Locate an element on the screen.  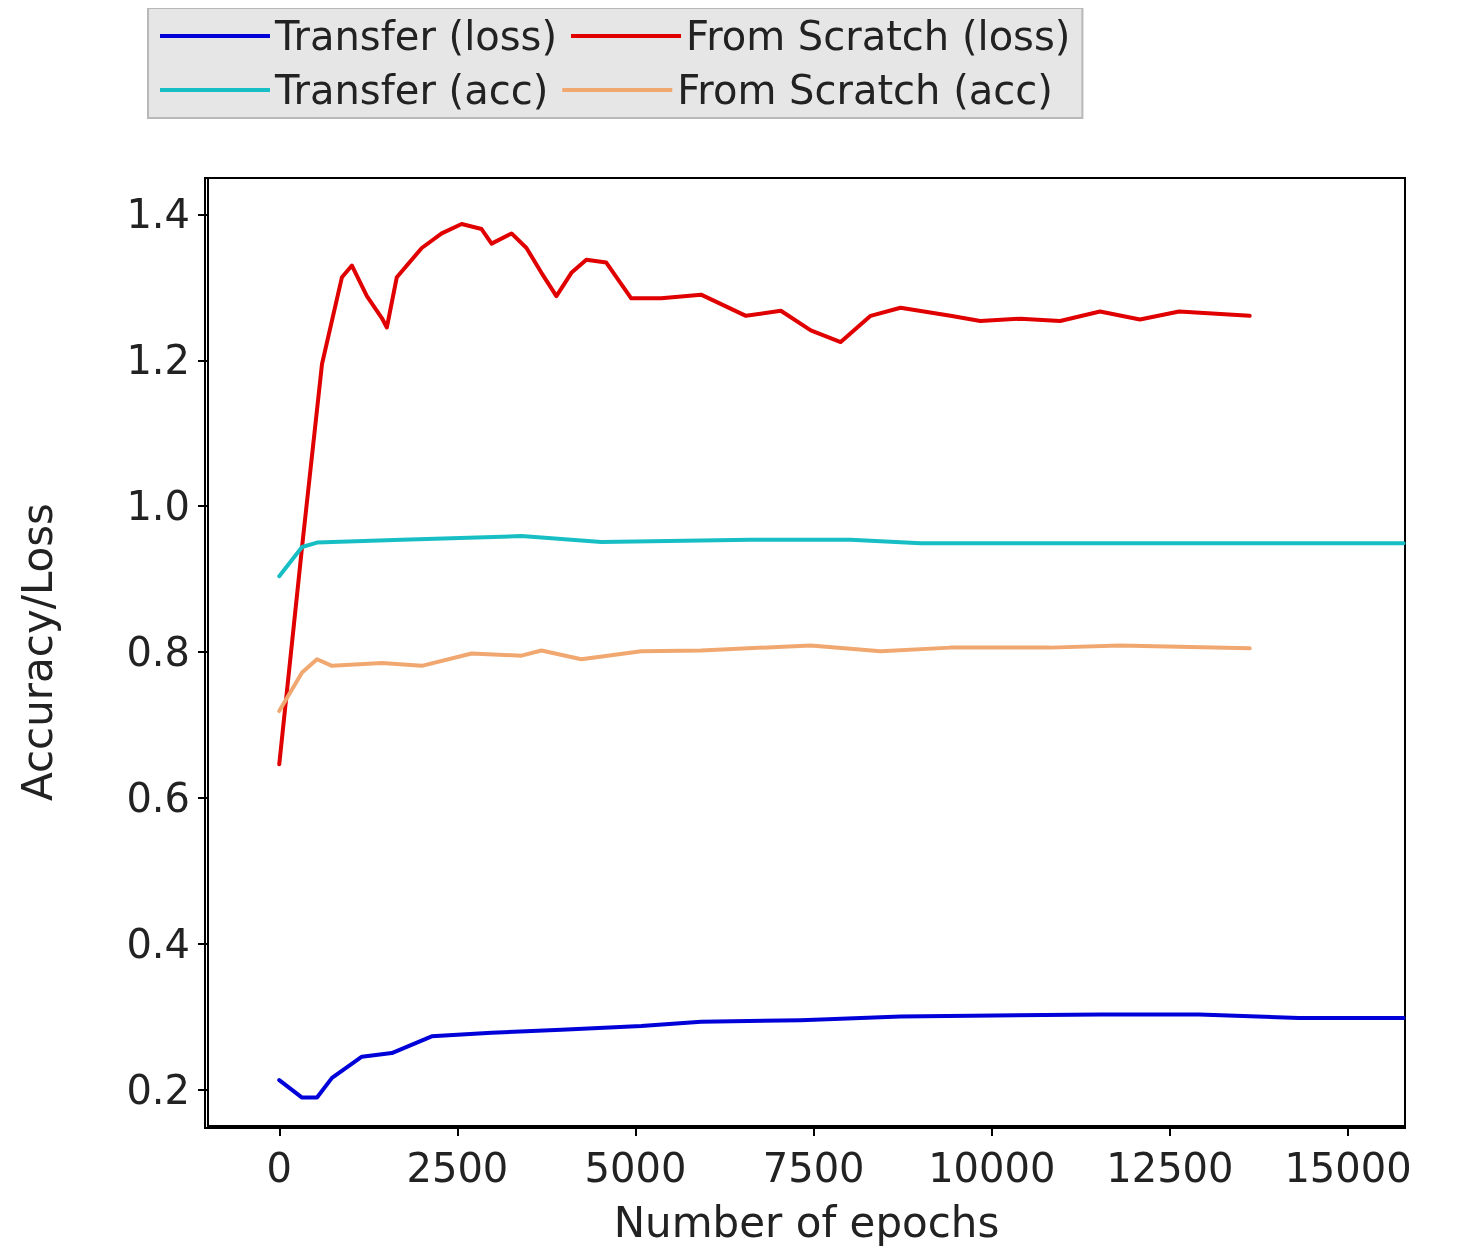
x-tick-label: 5000 is located at coordinates (635, 1168).